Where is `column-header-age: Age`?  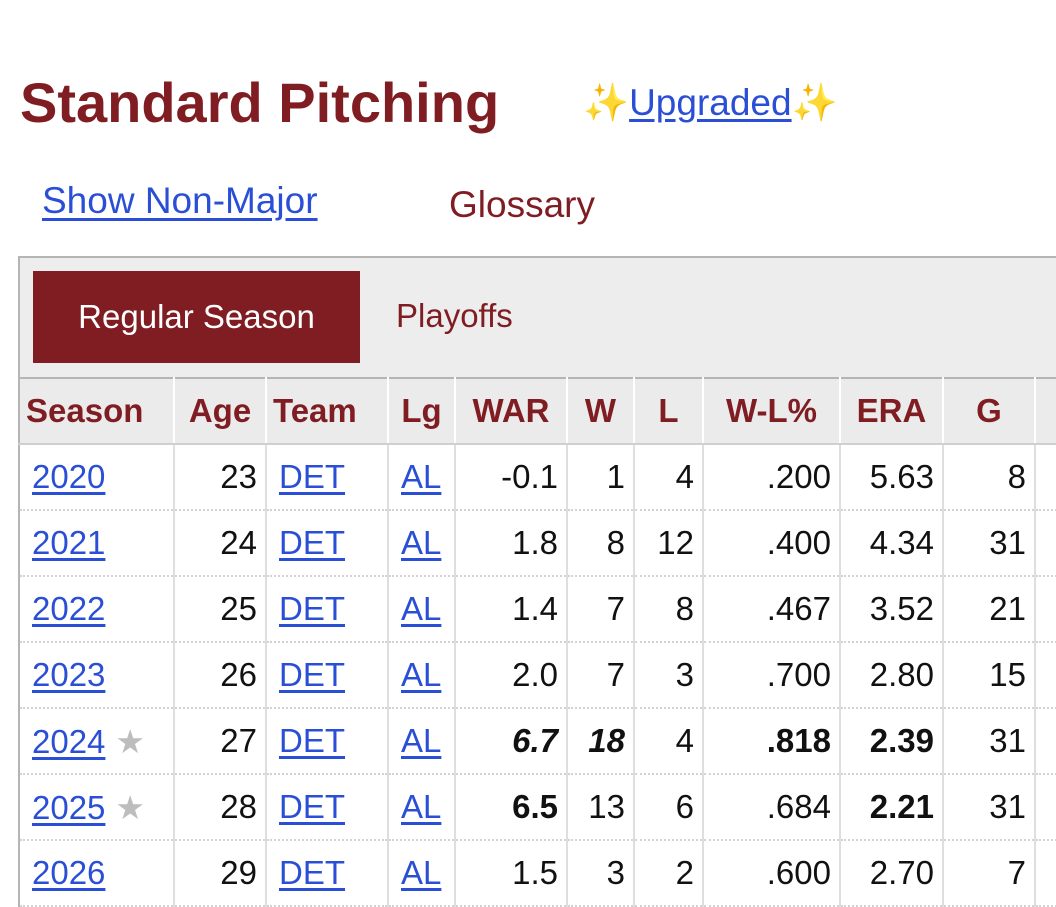
column-header-age: Age is located at coordinates (220, 411).